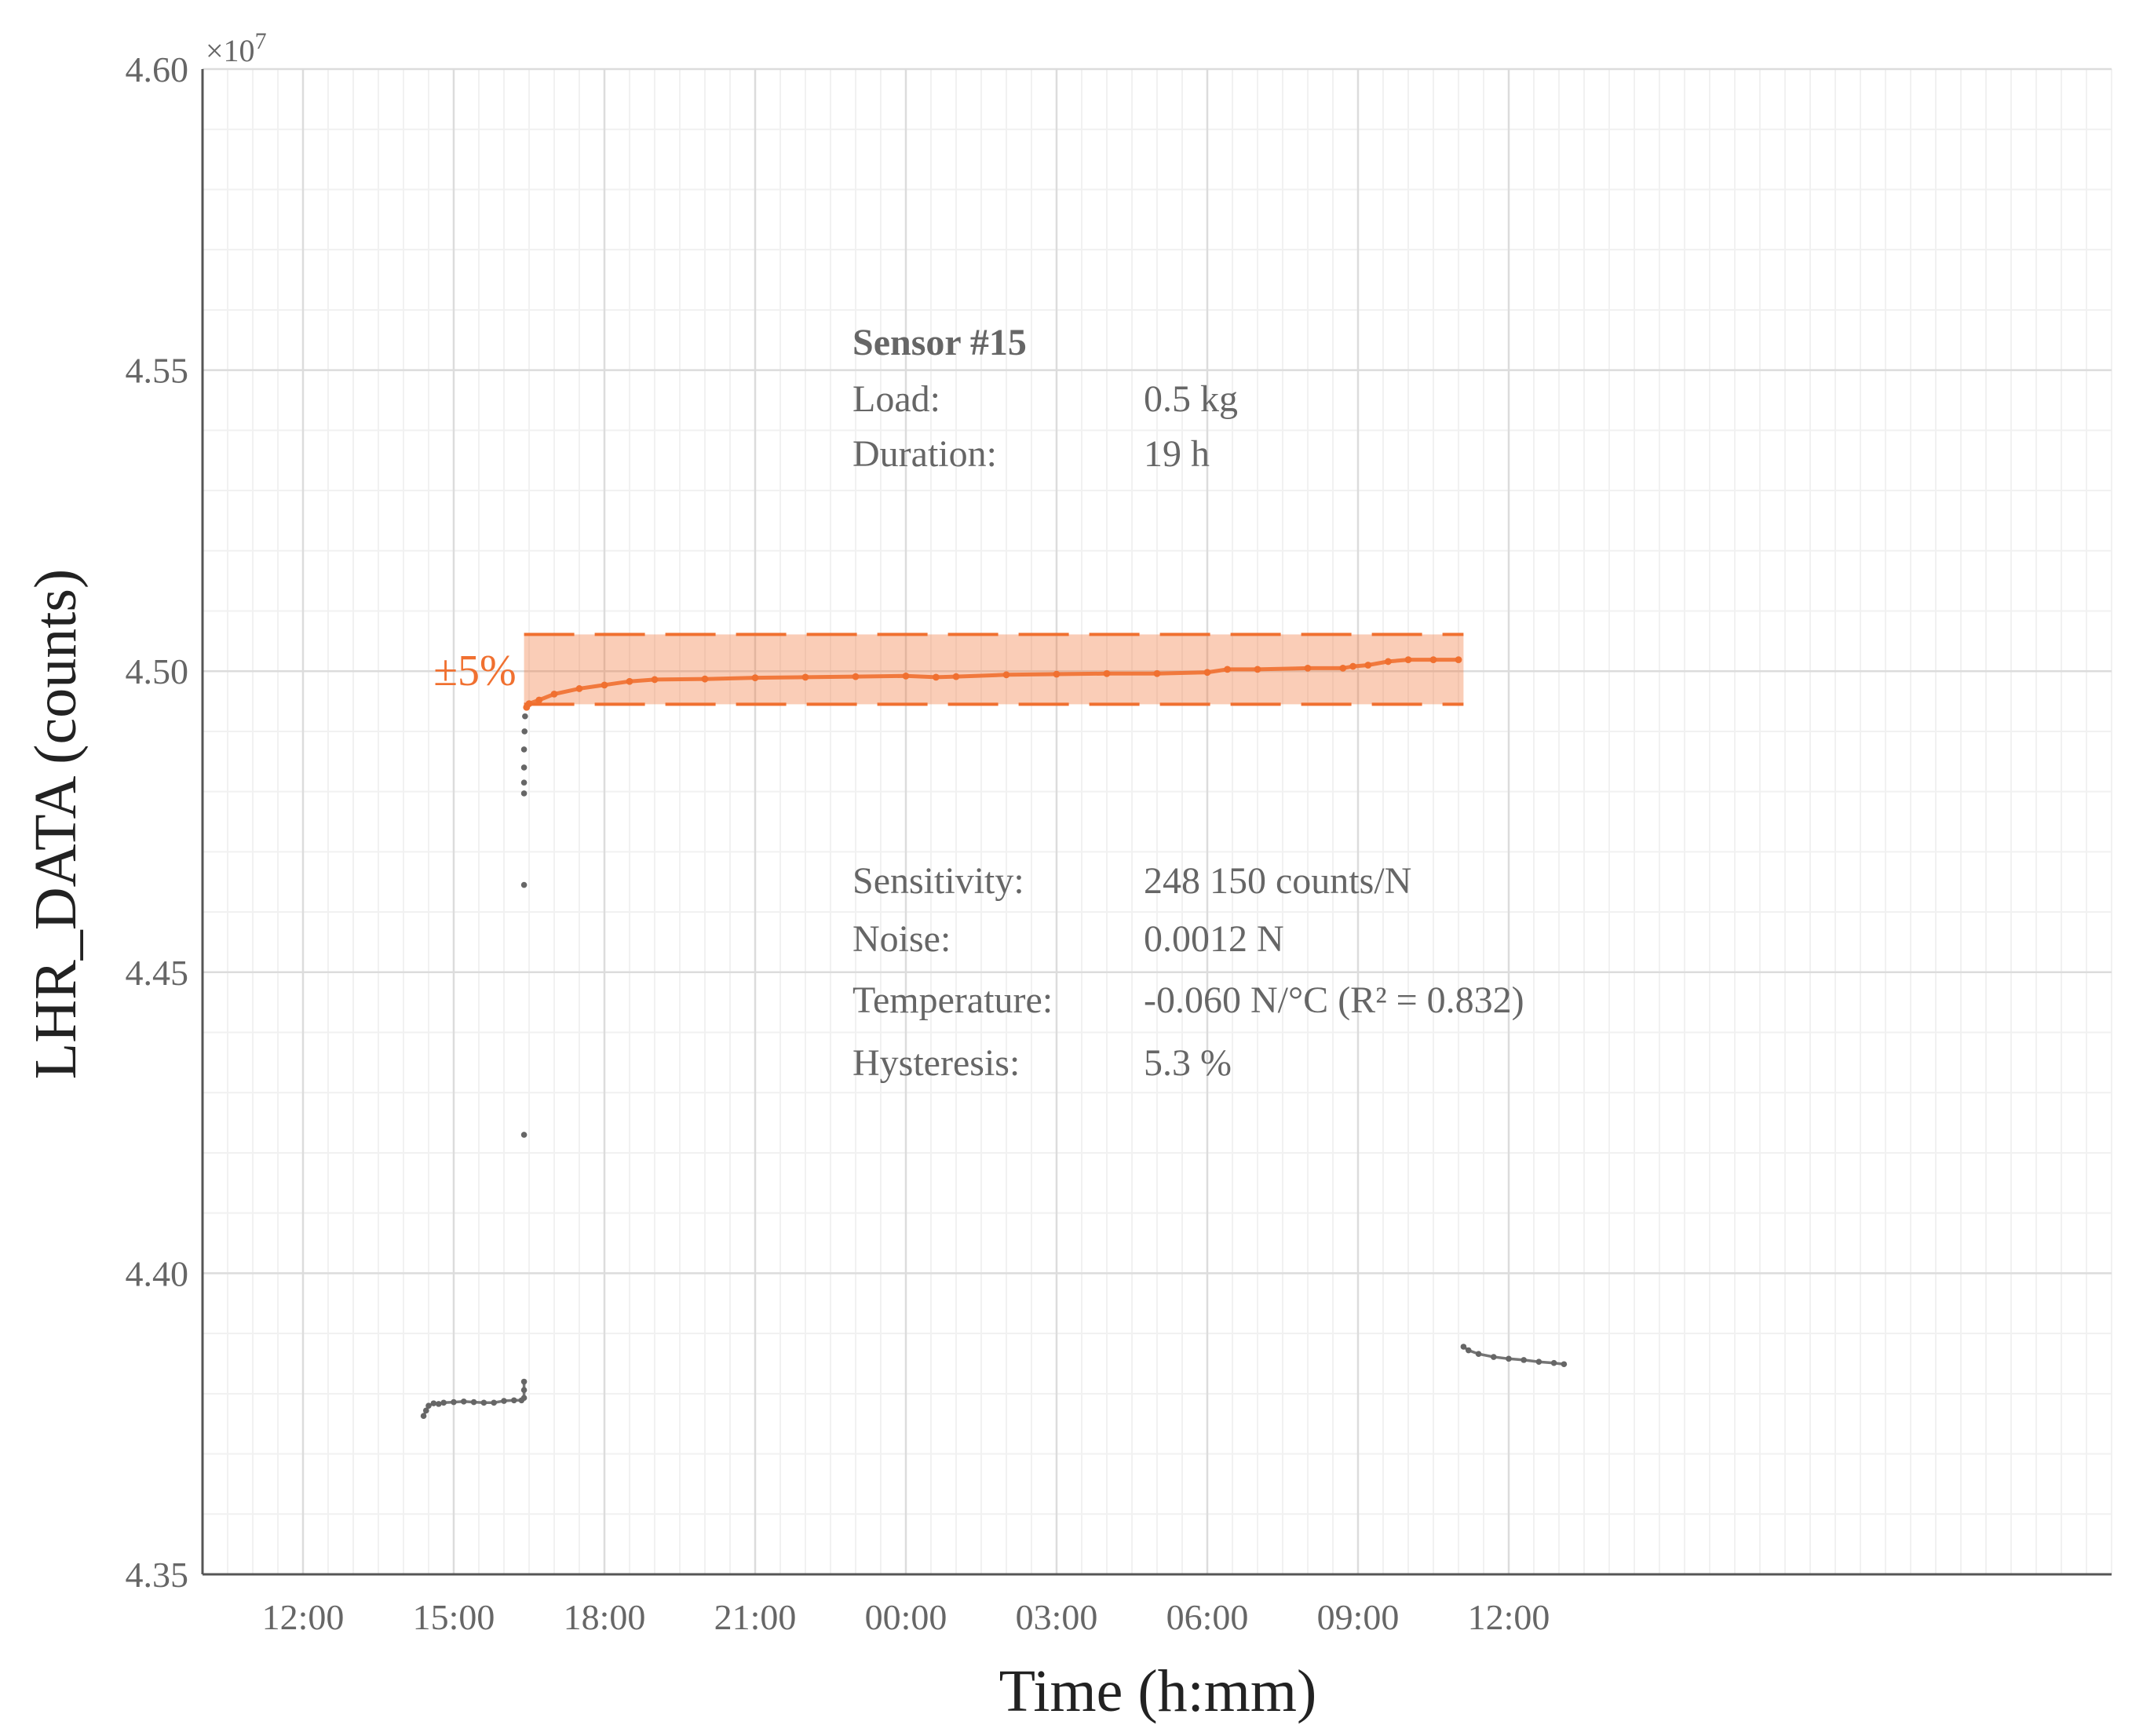 This screenshot has width=2132, height=1736. Describe the element at coordinates (938, 881) in the screenshot. I see `sensitivity-label: Sensitivity:` at that location.